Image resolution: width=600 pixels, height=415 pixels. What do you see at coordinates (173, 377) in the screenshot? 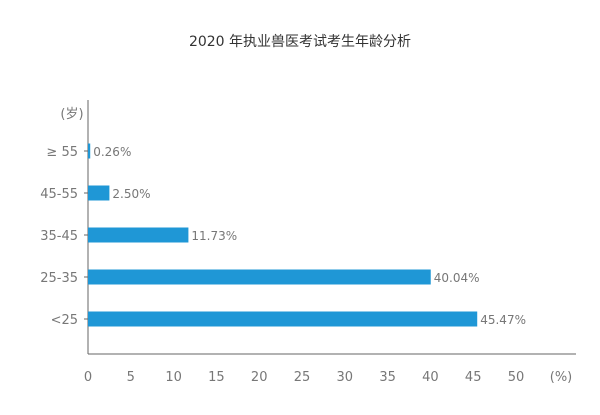
I see `x-tick-label: 10` at bounding box center [173, 377].